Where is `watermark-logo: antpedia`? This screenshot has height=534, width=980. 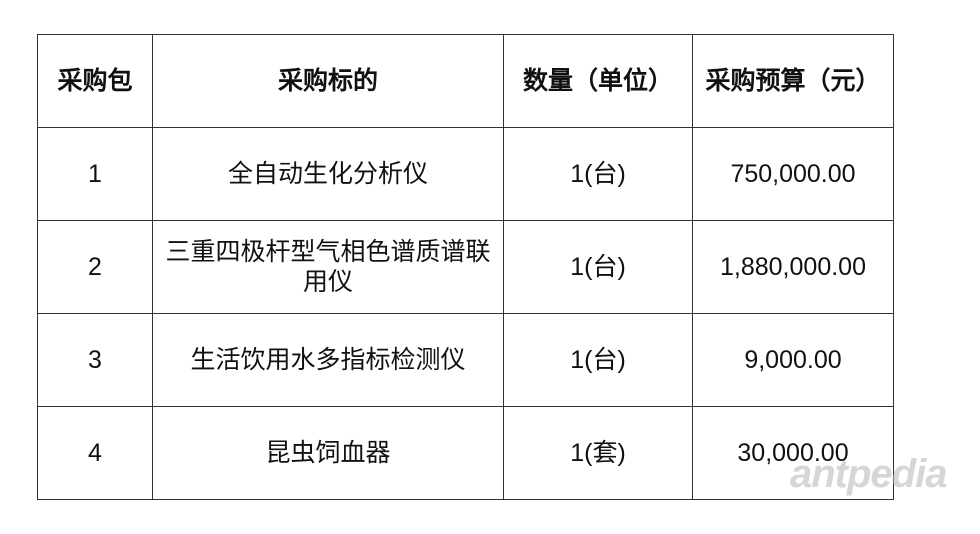 watermark-logo: antpedia is located at coordinates (868, 474).